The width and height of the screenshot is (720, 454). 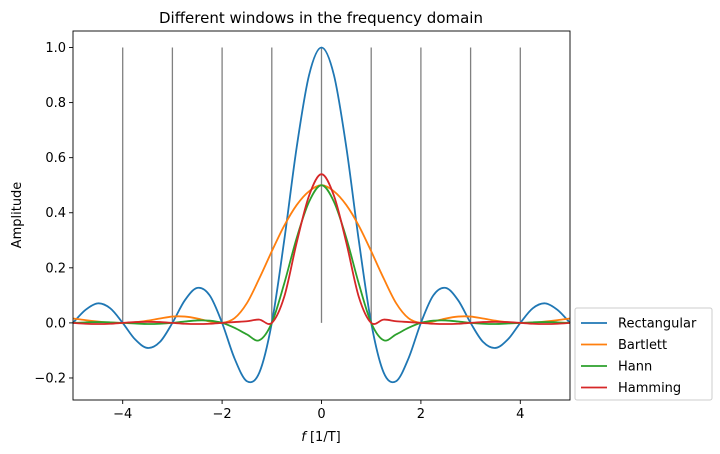 I want to click on y-tick-label: 0.4, so click(x=55, y=213).